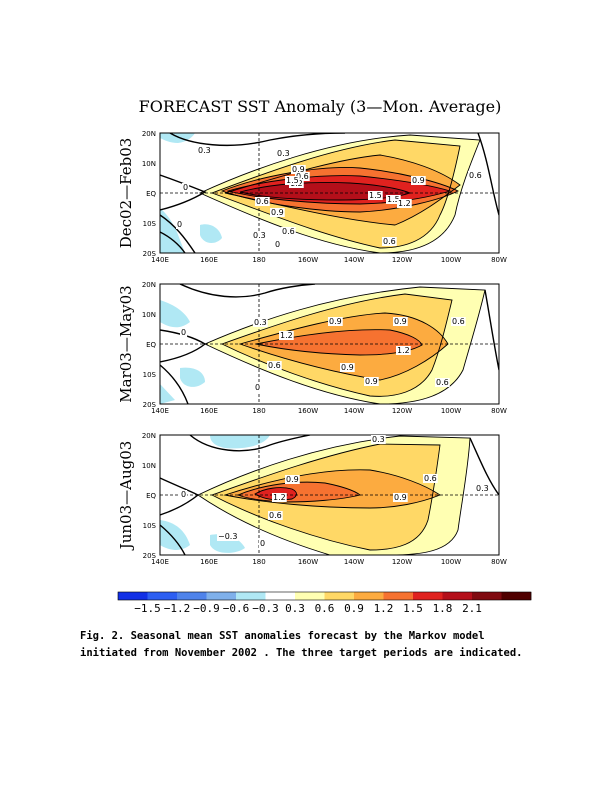 This screenshot has height=792, width=612. Describe the element at coordinates (150, 556) in the screenshot. I see `y-tick-label: 20S` at that location.